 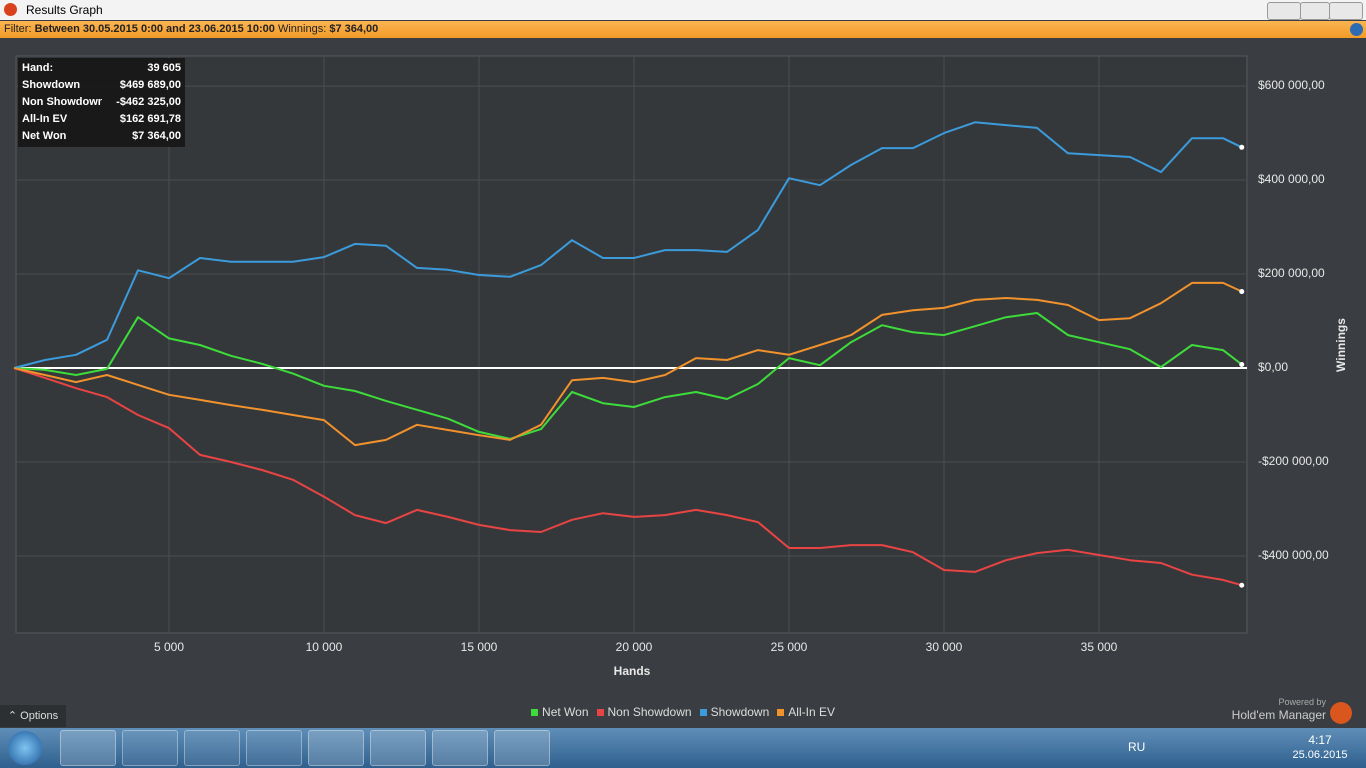 What do you see at coordinates (156, 136) in the screenshot?
I see `stats-value: $7 364,00` at bounding box center [156, 136].